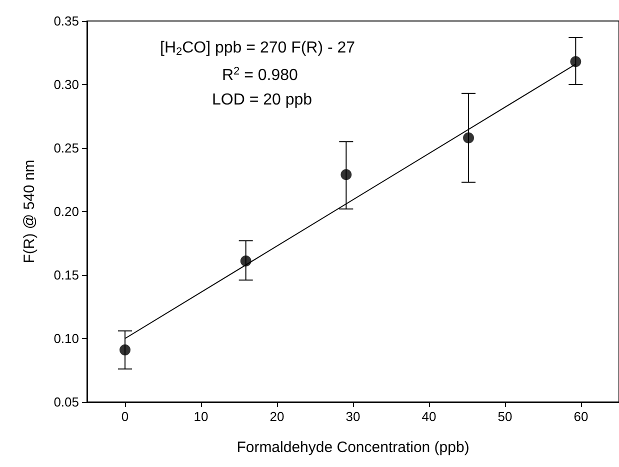 The image size is (619, 467). I want to click on y-tick-label: 0.30, so click(66, 84).